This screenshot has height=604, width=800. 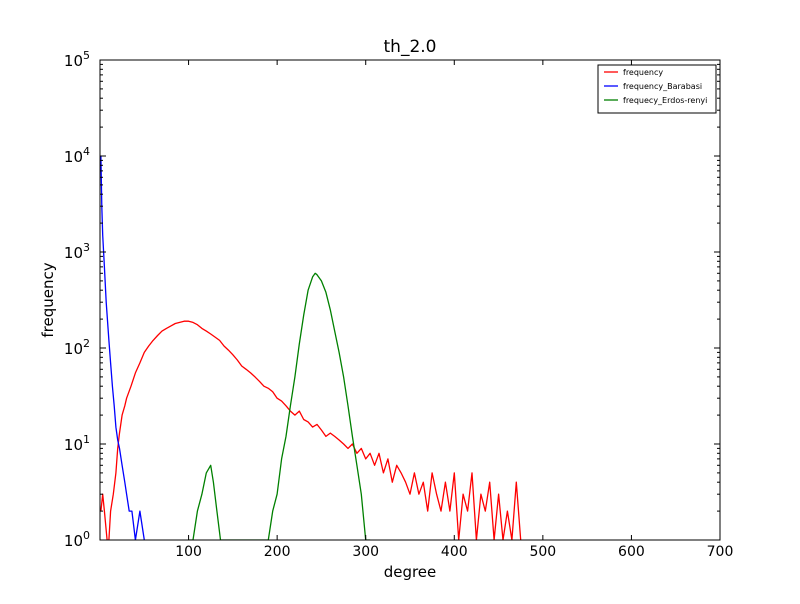 What do you see at coordinates (665, 100) in the screenshot?
I see `legend-label: frequecy_Erdos-renyi` at bounding box center [665, 100].